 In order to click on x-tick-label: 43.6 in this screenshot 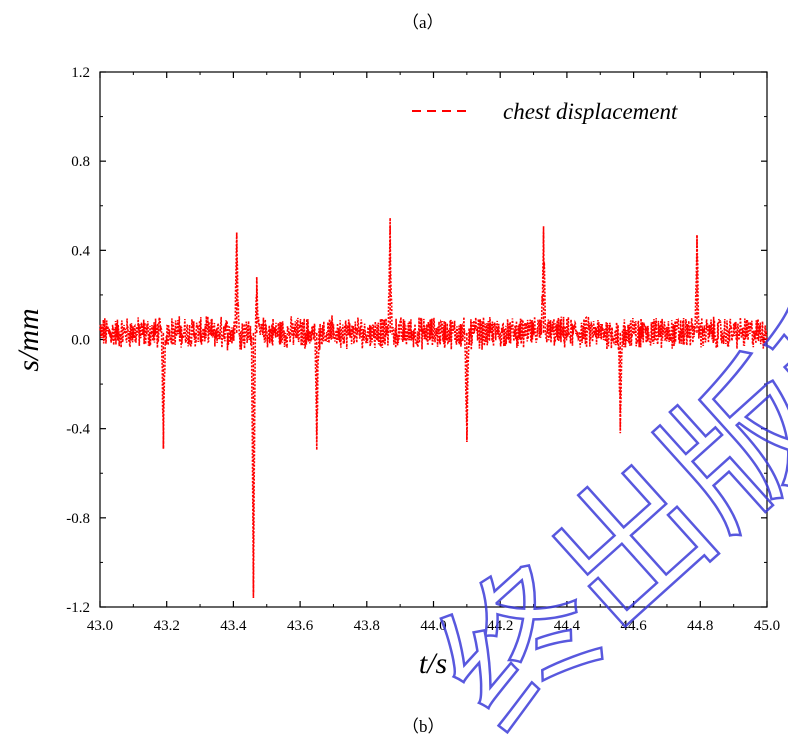, I will do `click(300, 626)`.